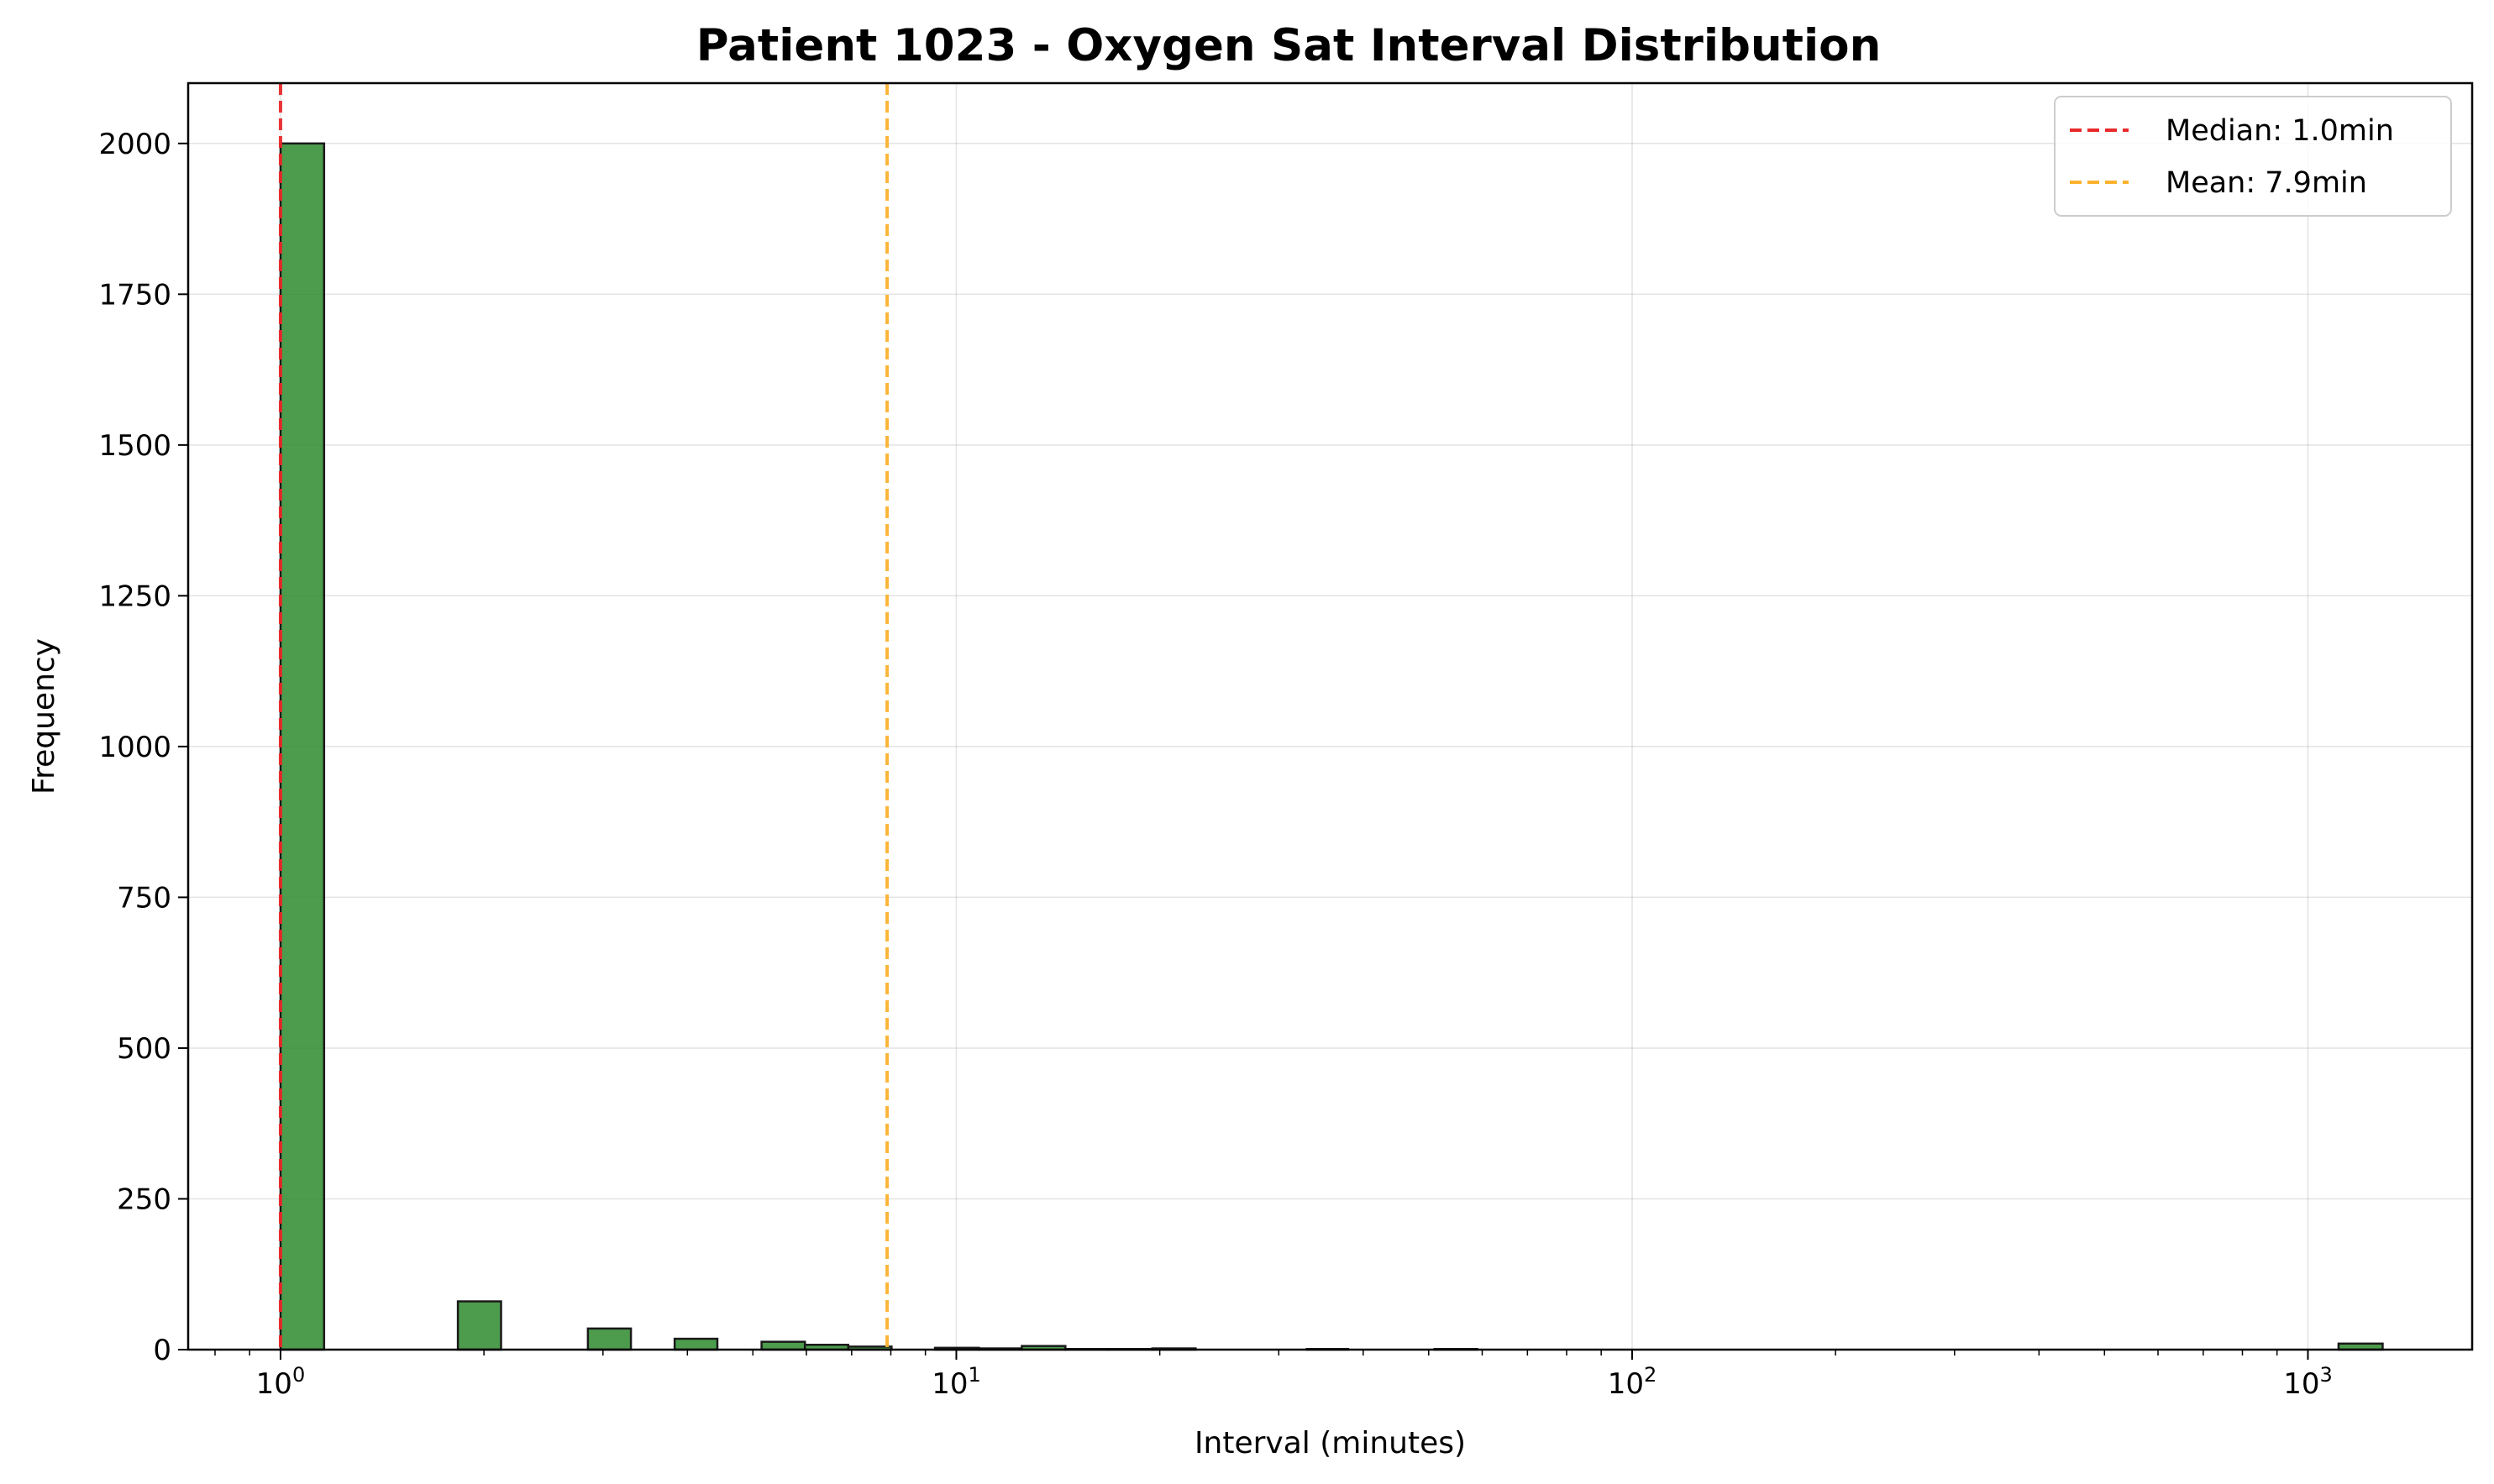 The width and height of the screenshot is (2494, 1484). What do you see at coordinates (134, 145) in the screenshot?
I see `y-tick-label: 2000` at bounding box center [134, 145].